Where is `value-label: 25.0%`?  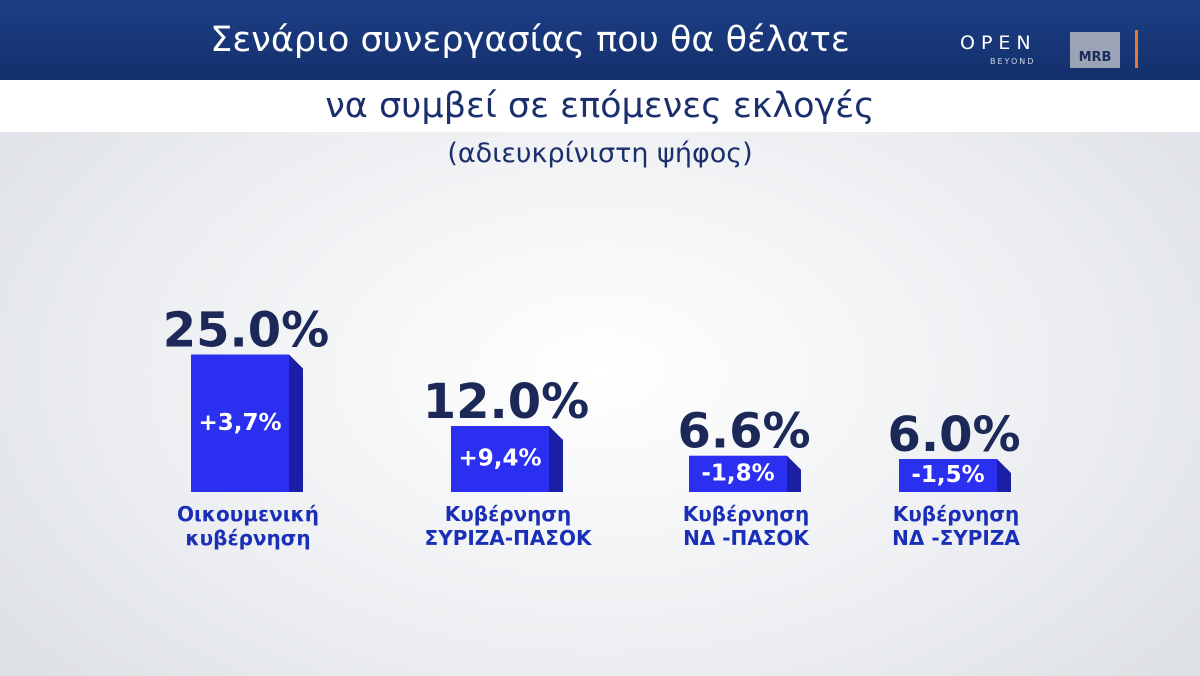
value-label: 25.0% is located at coordinates (246, 331).